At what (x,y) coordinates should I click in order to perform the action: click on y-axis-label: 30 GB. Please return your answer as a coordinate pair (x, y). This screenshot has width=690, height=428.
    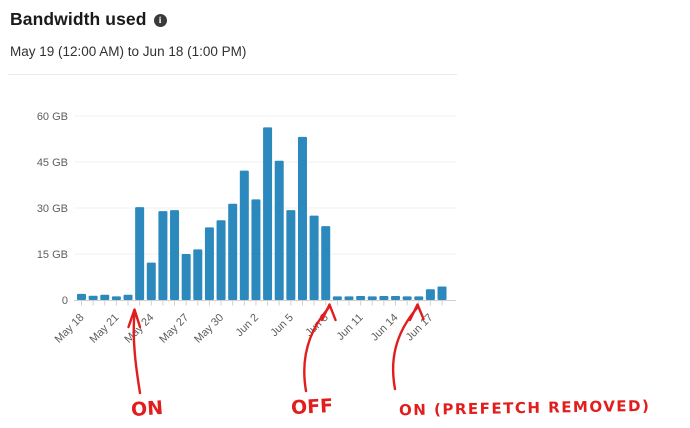
    Looking at the image, I should click on (52, 209).